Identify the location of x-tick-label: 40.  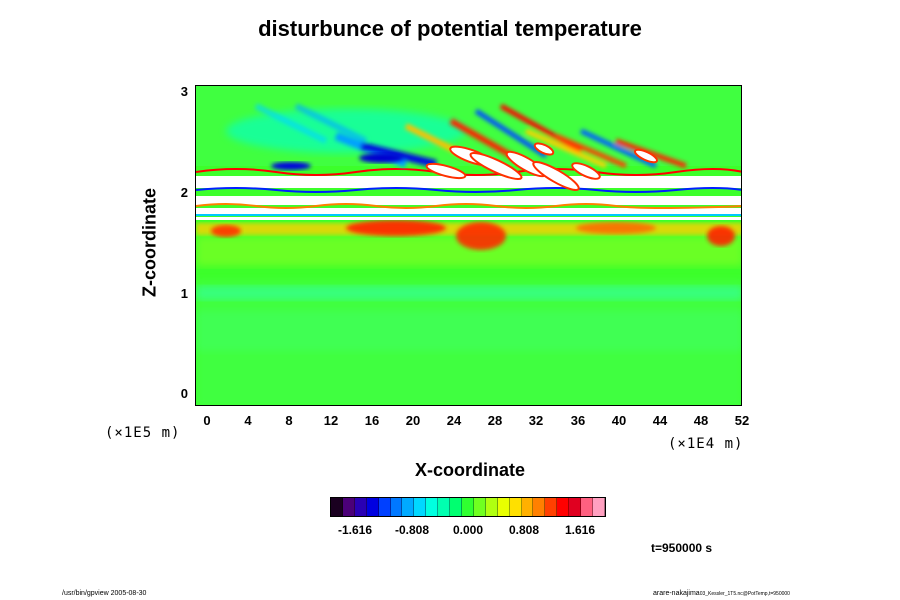
(619, 420).